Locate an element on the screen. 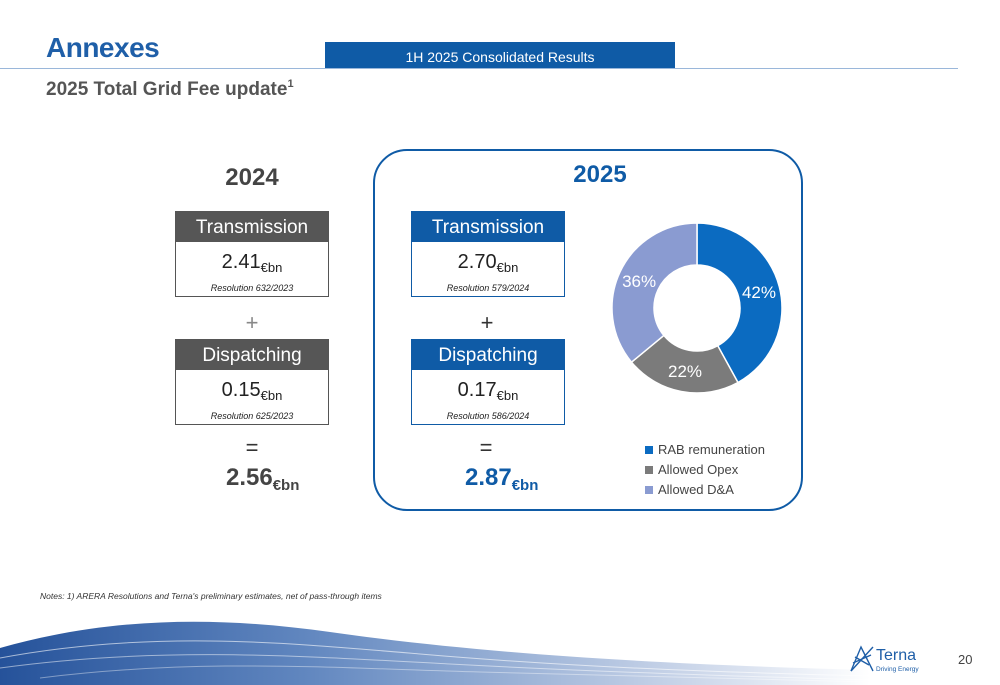 This screenshot has height=685, width=1000. legend-label-da: Allowed D&A is located at coordinates (696, 489).